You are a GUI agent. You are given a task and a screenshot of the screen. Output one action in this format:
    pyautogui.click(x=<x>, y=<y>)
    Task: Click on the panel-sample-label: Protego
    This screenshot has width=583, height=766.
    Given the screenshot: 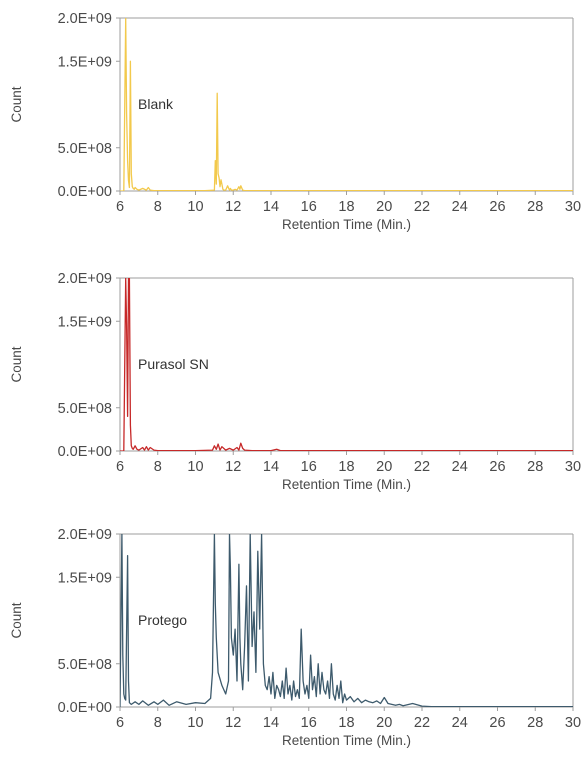 What is the action you would take?
    pyautogui.click(x=162, y=620)
    